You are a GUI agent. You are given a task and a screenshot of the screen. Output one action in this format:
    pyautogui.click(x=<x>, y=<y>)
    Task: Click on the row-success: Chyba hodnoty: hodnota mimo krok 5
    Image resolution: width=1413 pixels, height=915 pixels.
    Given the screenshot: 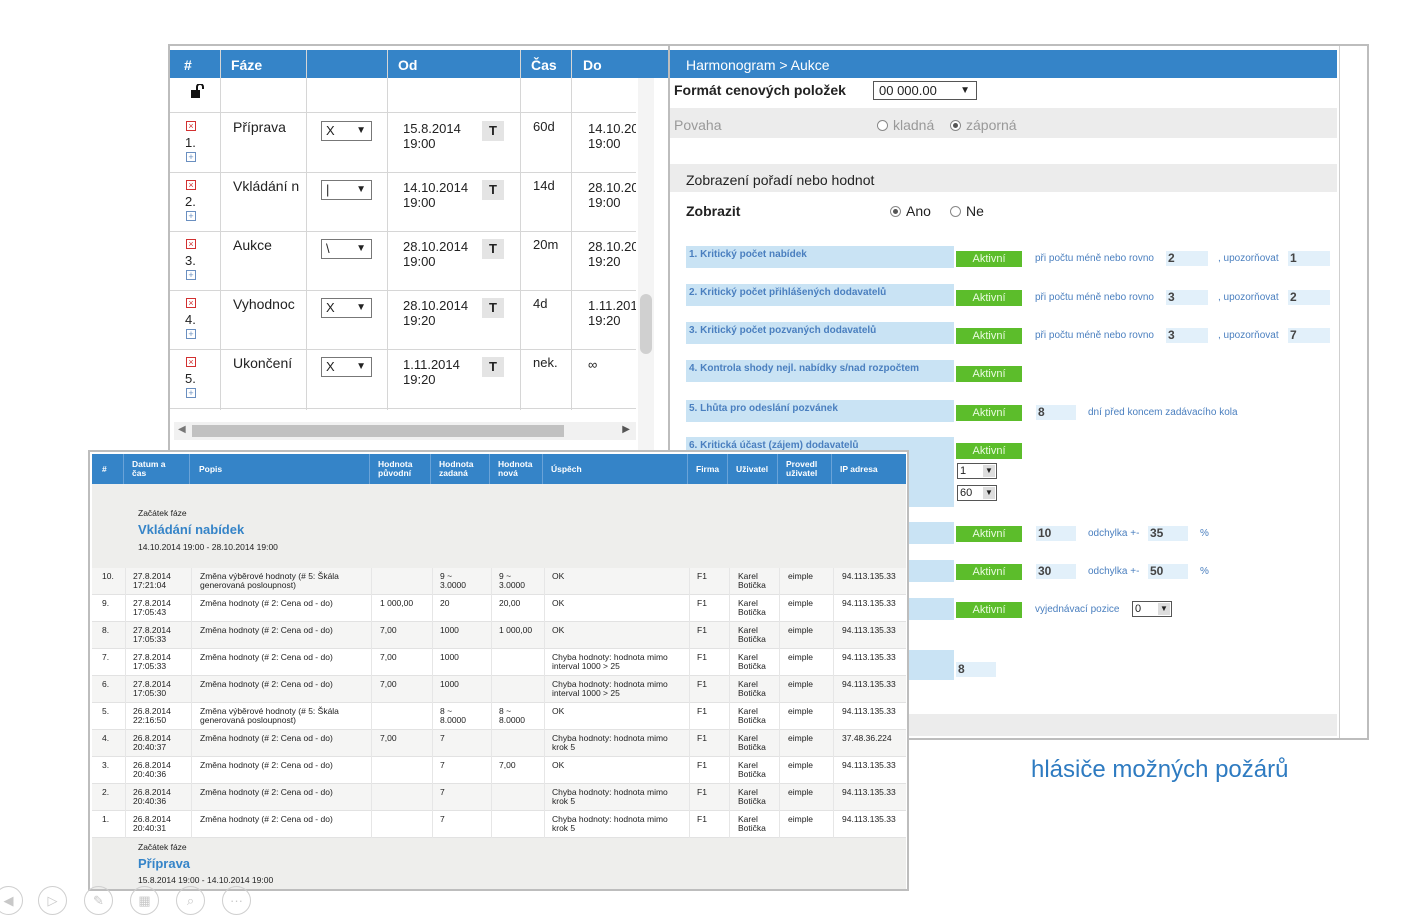 What is the action you would take?
    pyautogui.click(x=610, y=743)
    